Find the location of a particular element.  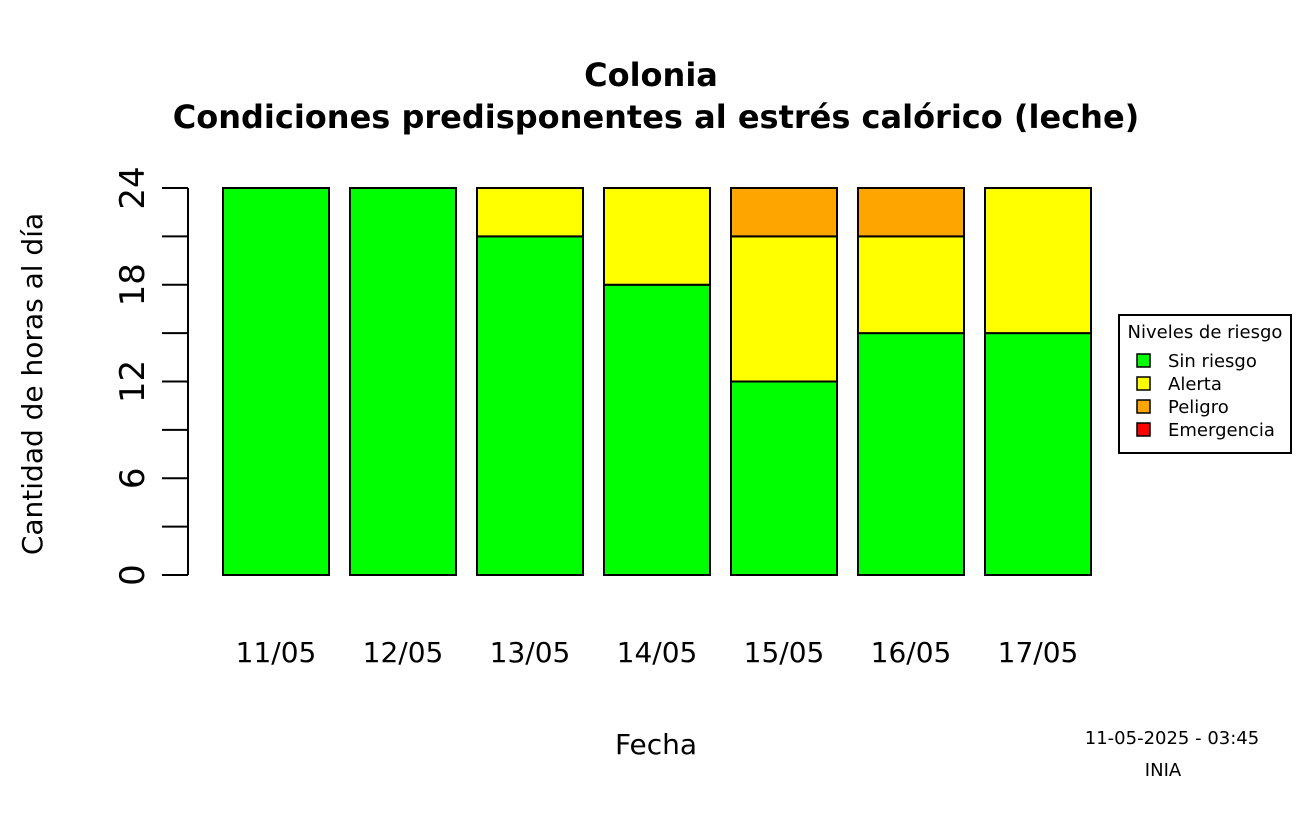

y-tick-label: 6 is located at coordinates (133, 478).